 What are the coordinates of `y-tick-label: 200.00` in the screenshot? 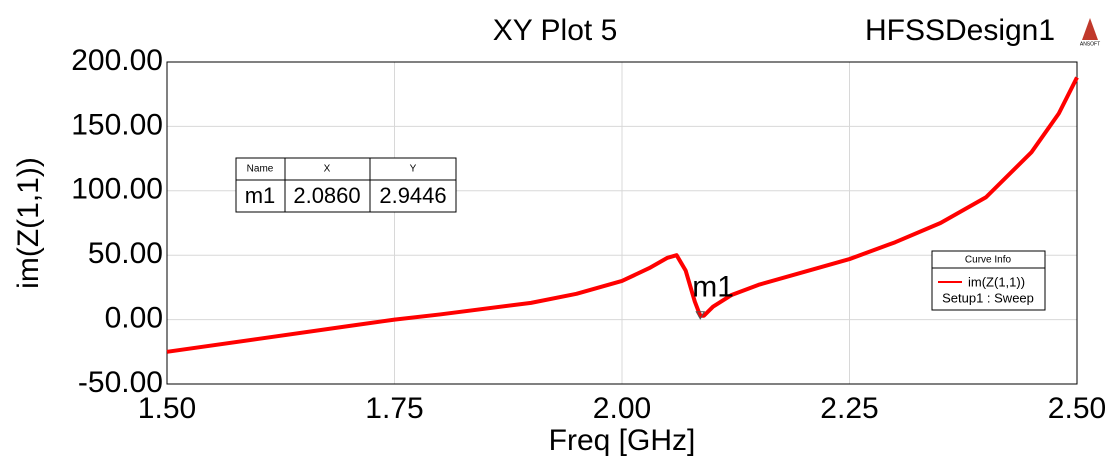 It's located at (117, 60).